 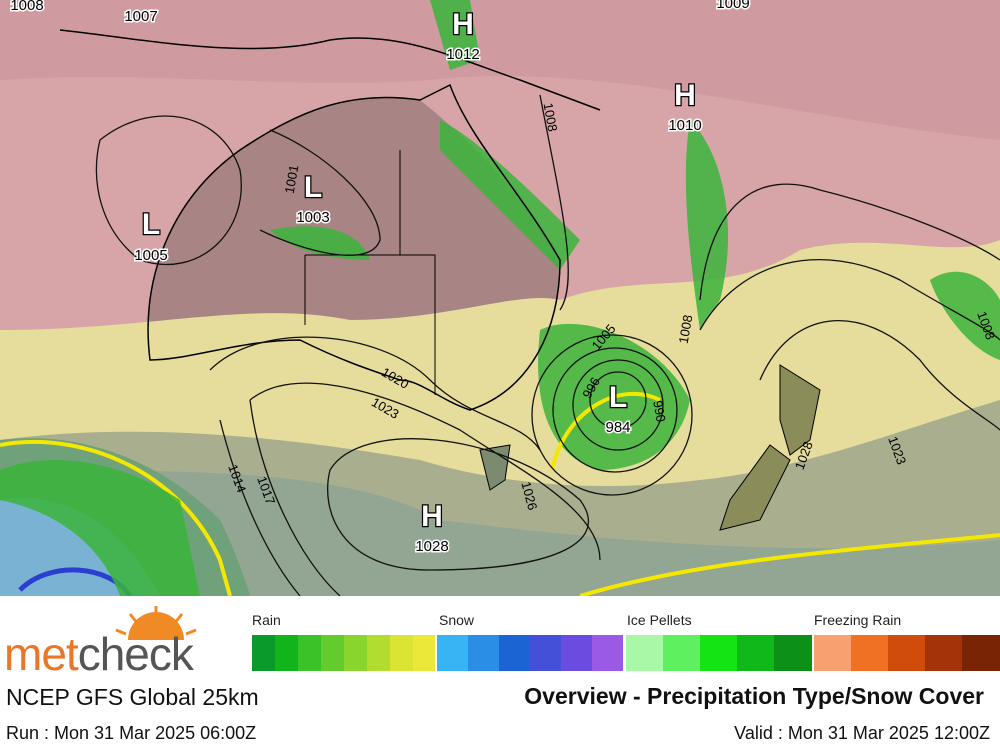 I want to click on map-title: Overview - Precipitation Type/Snow Cover, so click(x=754, y=696).